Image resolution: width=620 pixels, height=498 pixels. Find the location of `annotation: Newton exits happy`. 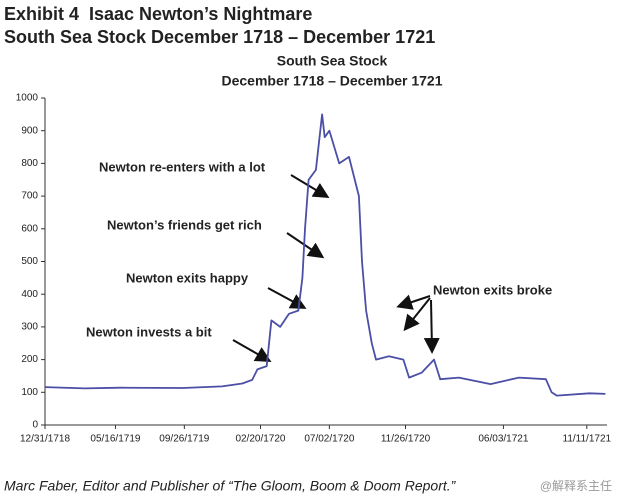

annotation: Newton exits happy is located at coordinates (187, 277).